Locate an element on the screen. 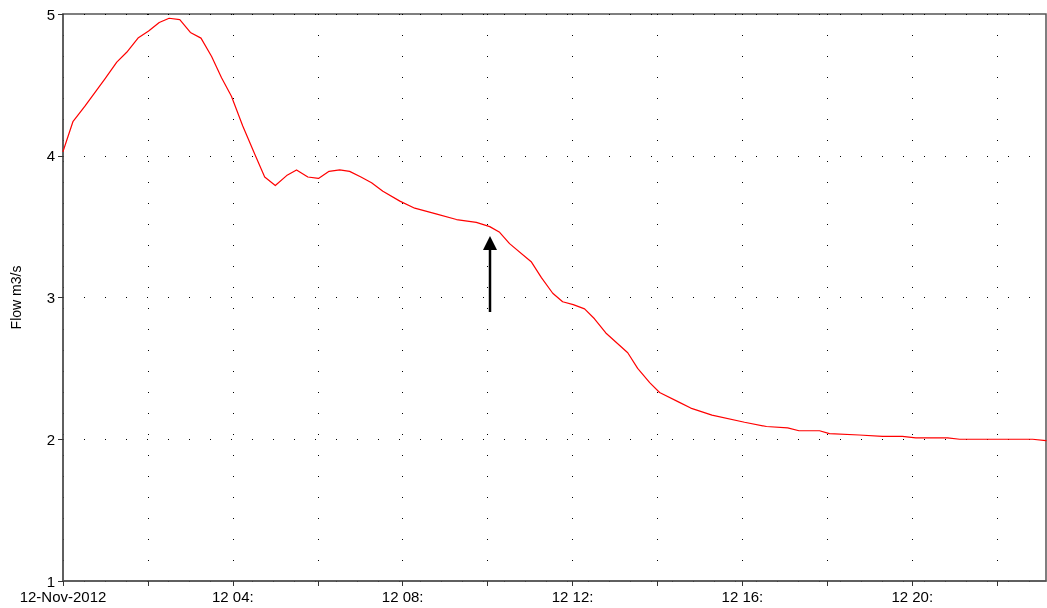 The height and width of the screenshot is (608, 1047). x-tick-label: 12 04: is located at coordinates (232, 596).